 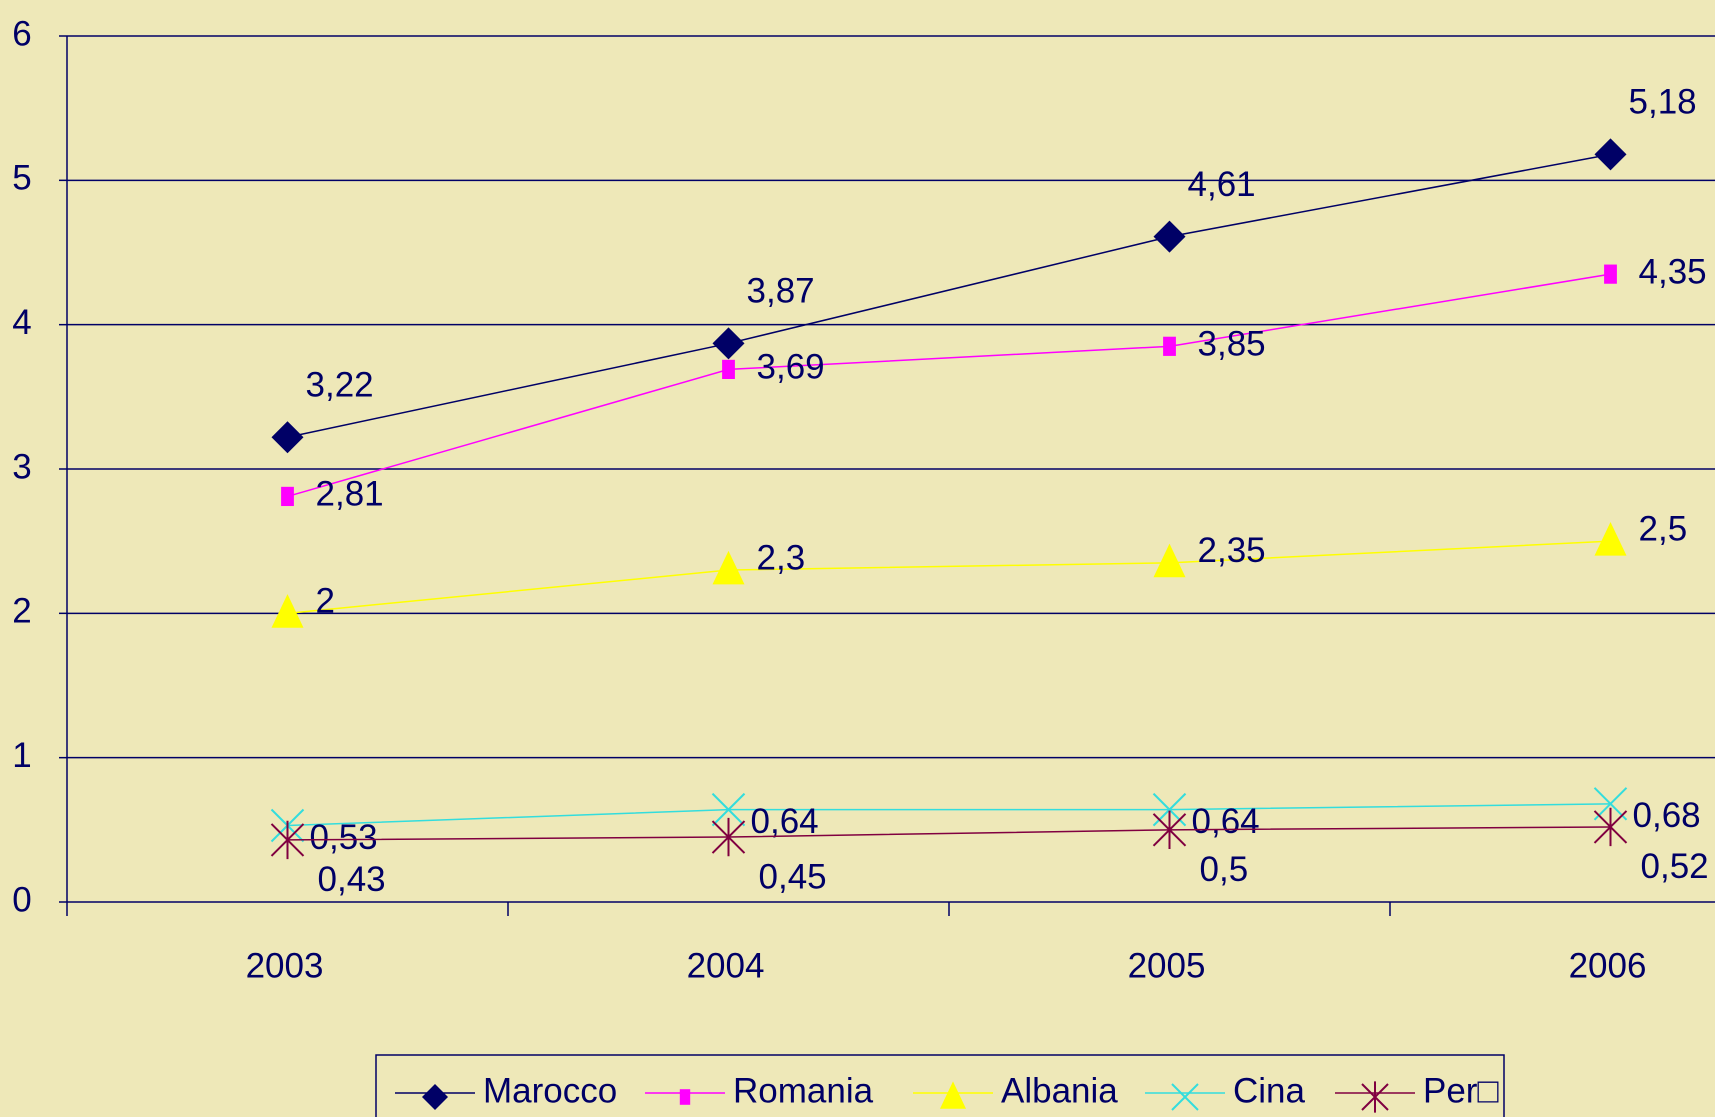 What do you see at coordinates (285, 965) in the screenshot?
I see `x-tick-label: 2003` at bounding box center [285, 965].